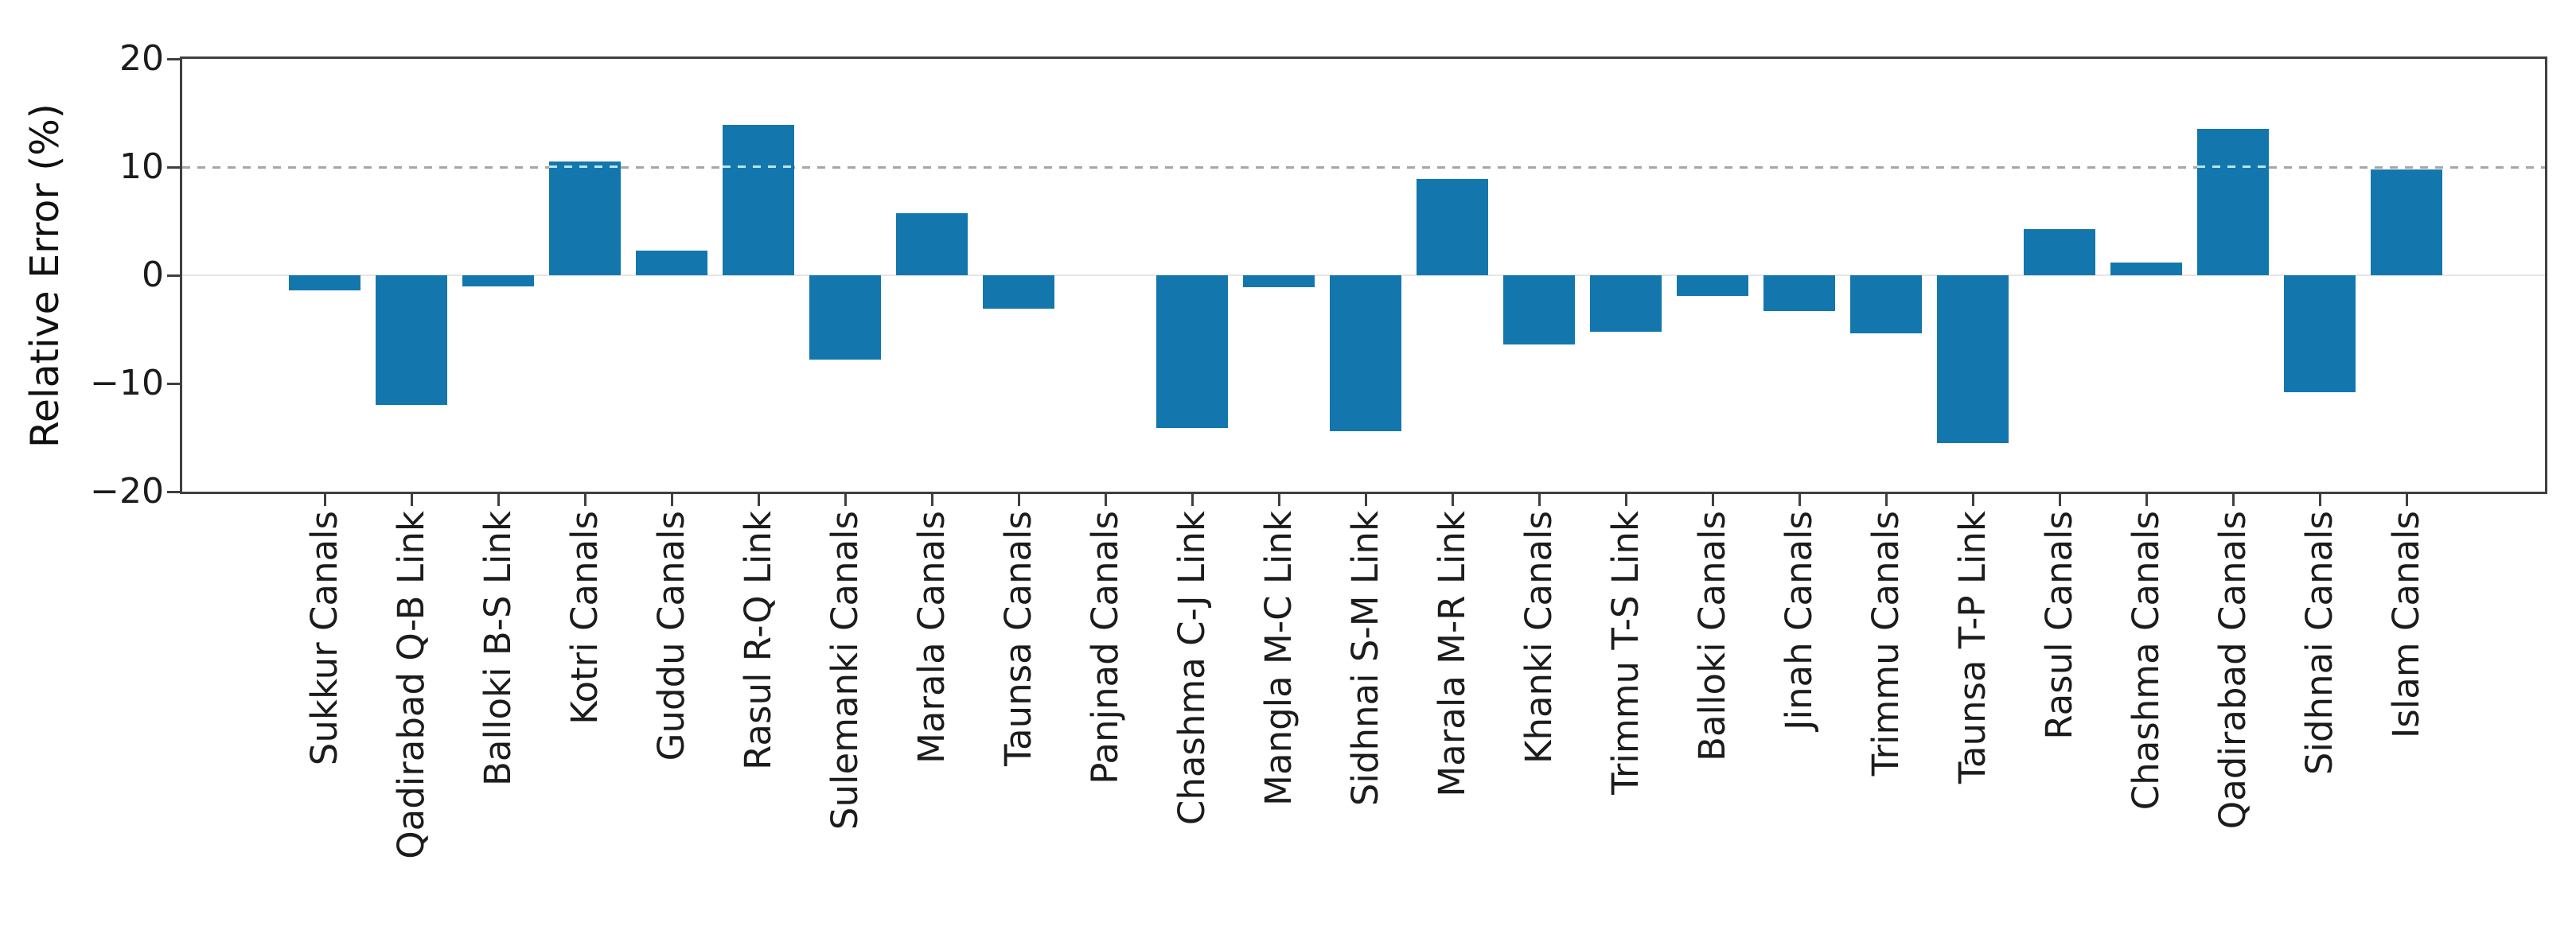 This screenshot has width=2576, height=934. Describe the element at coordinates (498, 280) in the screenshot. I see `bar-balloki-b-s-link` at that location.